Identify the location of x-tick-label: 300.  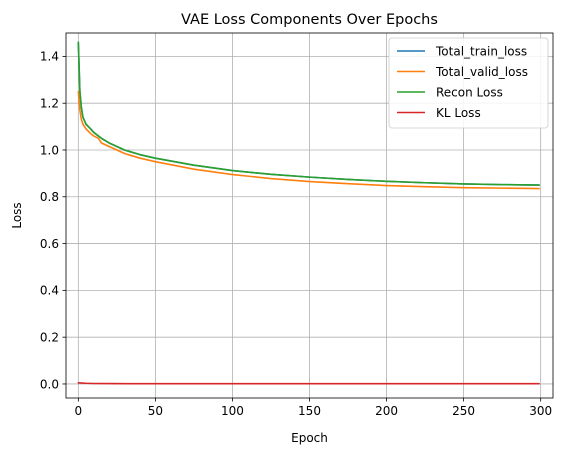
(540, 411).